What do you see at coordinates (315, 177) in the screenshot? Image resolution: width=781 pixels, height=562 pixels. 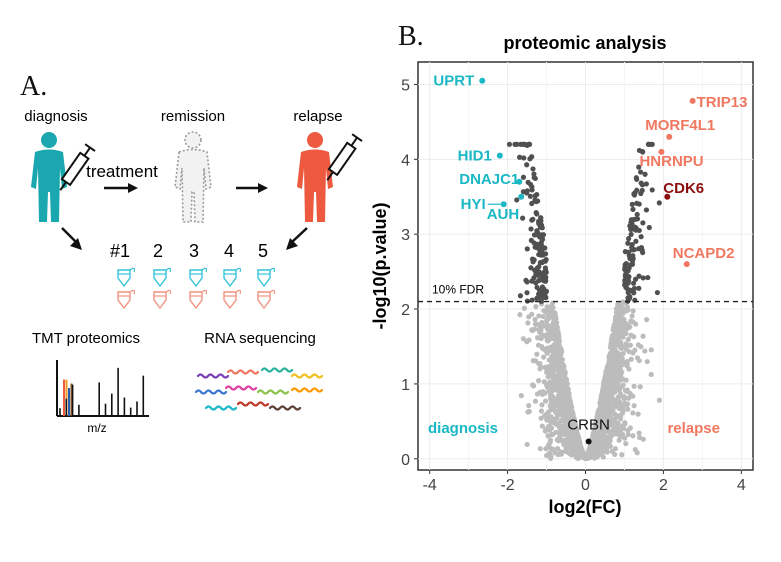 I see `person-relapse-icon` at bounding box center [315, 177].